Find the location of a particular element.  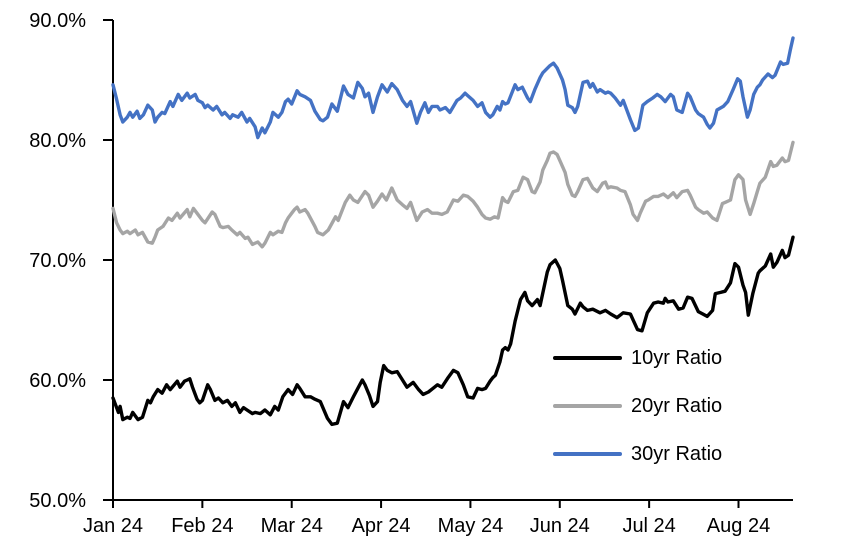

legend: 10yr Ratio 20yr Ratio 30yr Ratio is located at coordinates (637, 417).